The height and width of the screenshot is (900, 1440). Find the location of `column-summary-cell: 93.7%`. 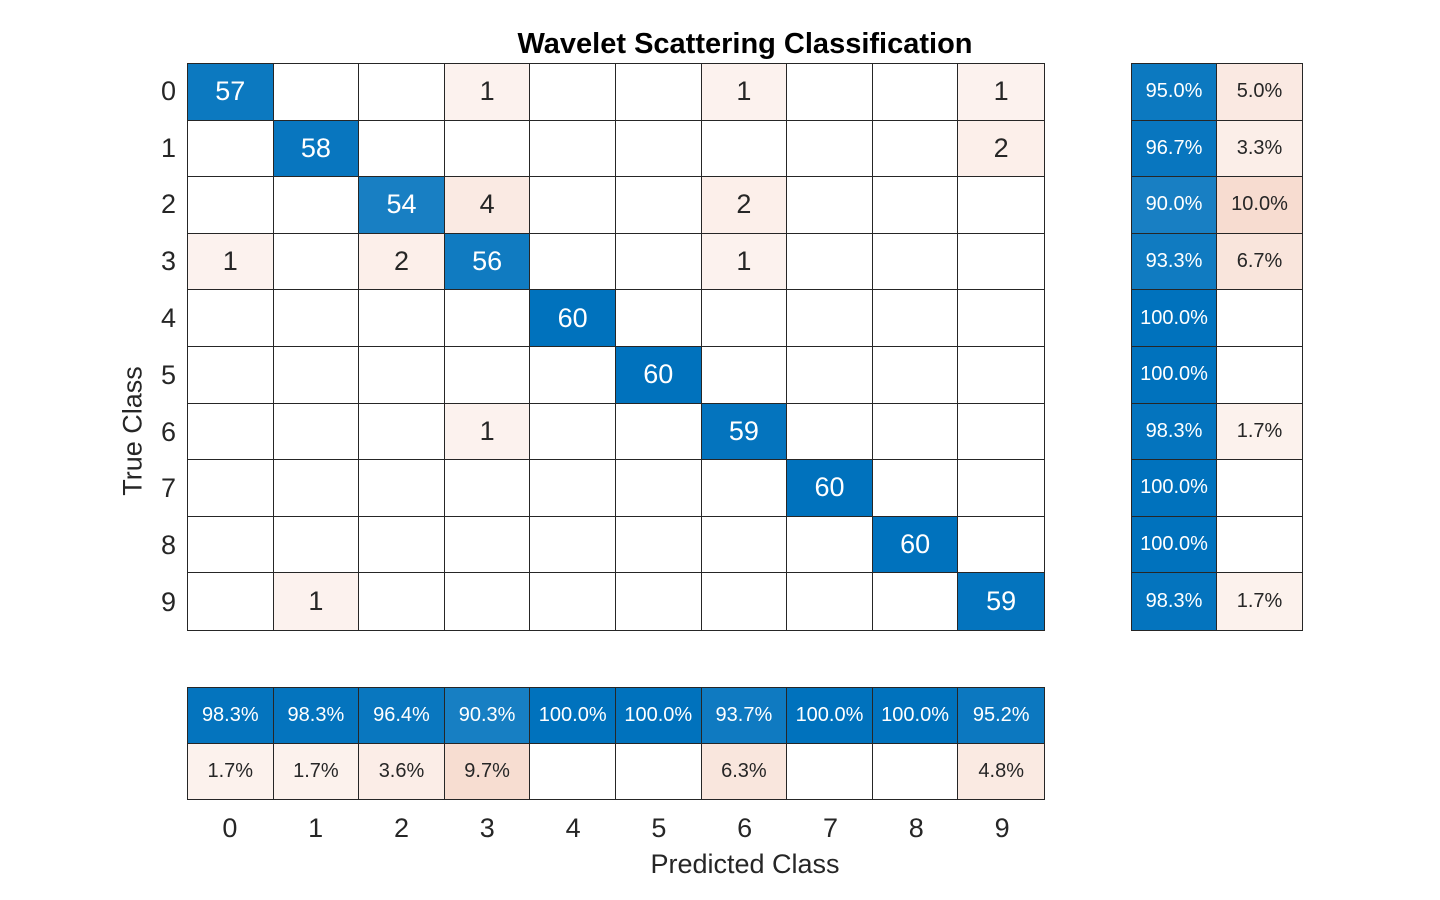

column-summary-cell: 93.7% is located at coordinates (744, 716).